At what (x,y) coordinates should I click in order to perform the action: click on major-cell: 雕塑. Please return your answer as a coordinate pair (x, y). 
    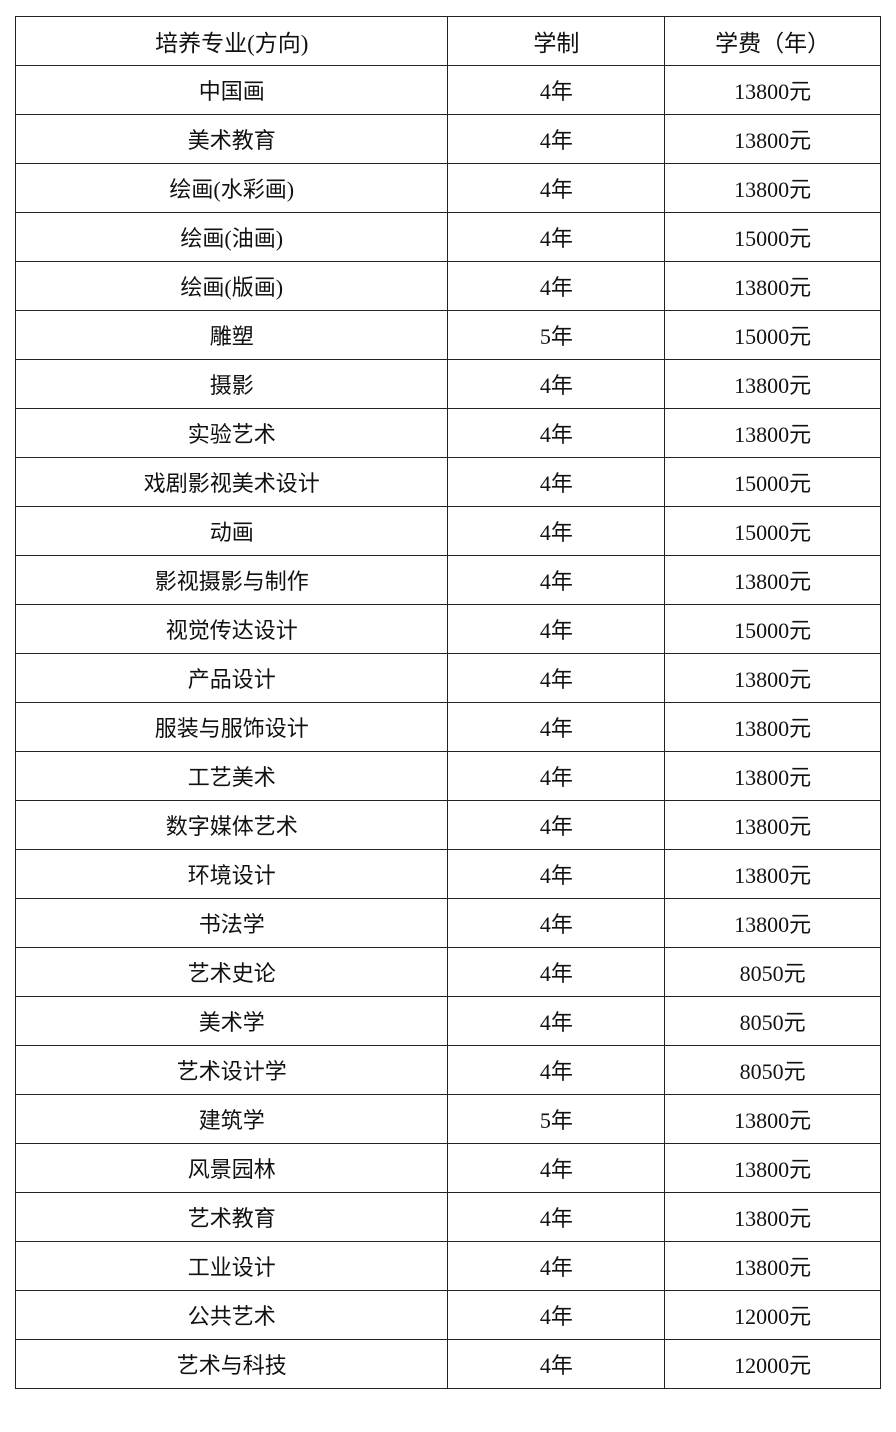
    Looking at the image, I should click on (231, 335).